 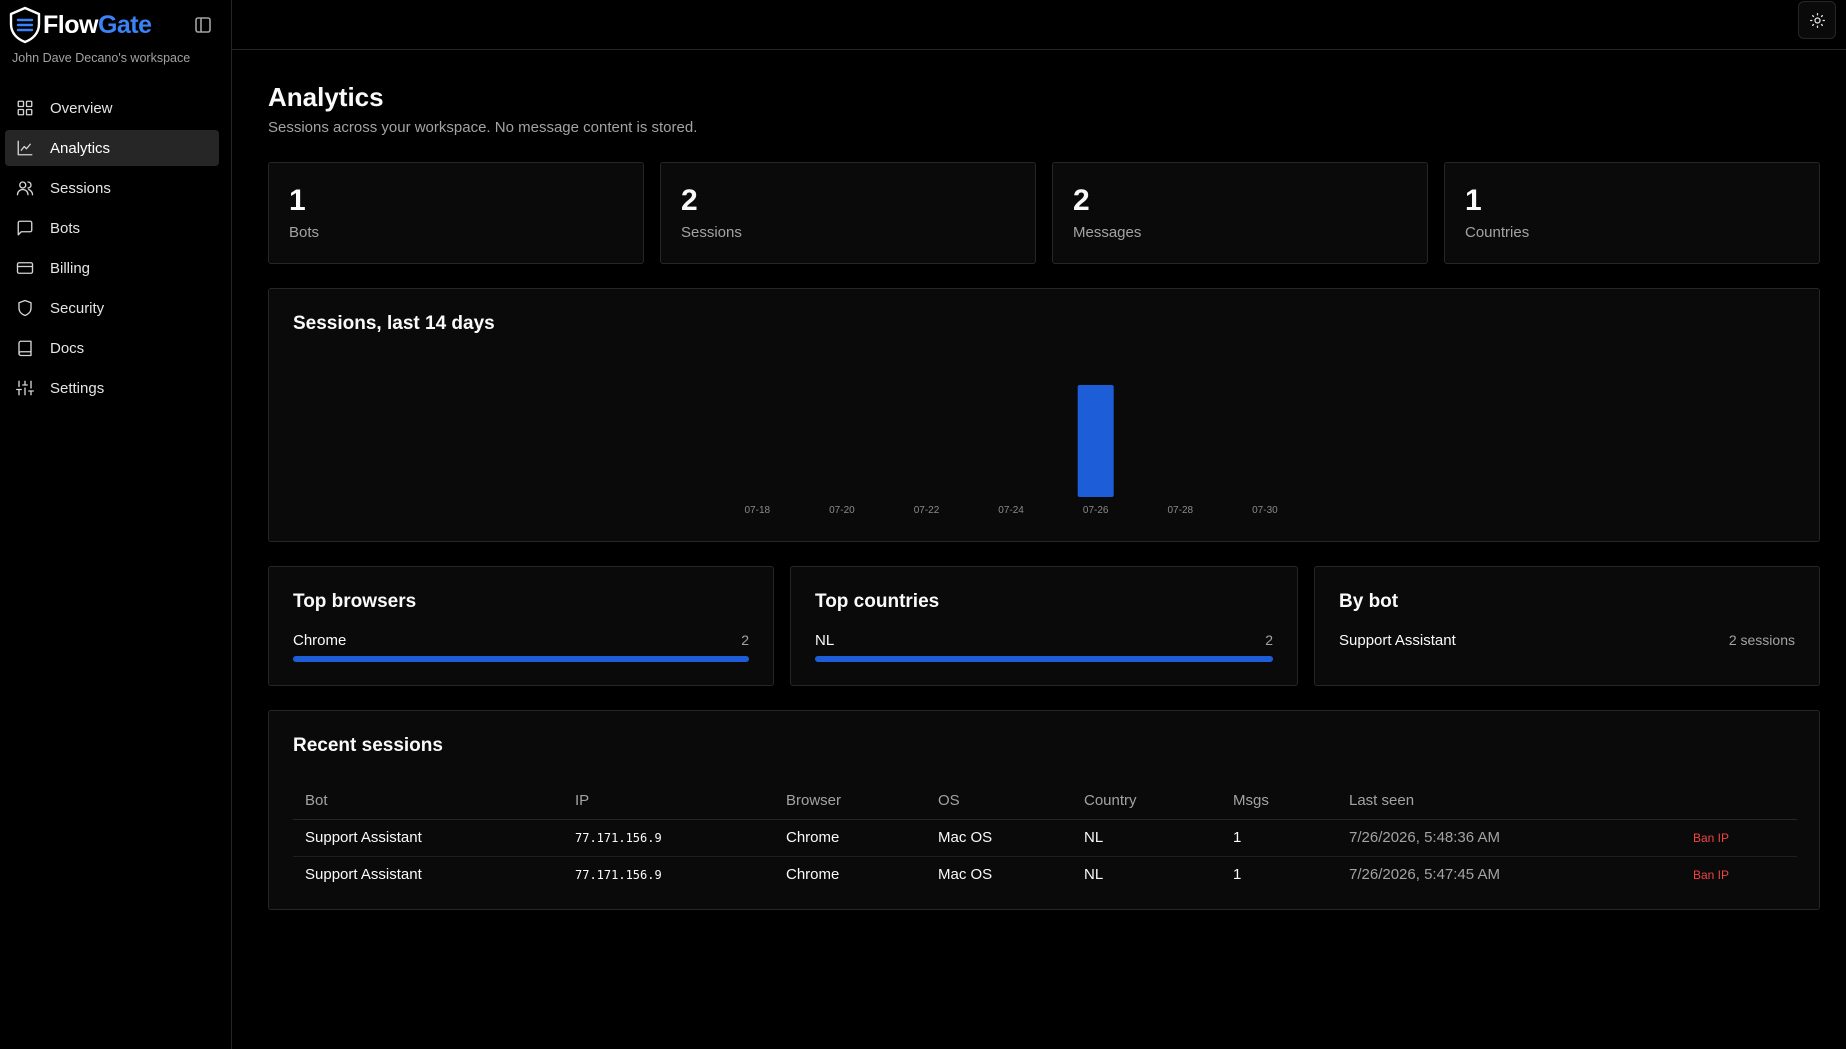 I want to click on top-browsers-card: Top browsers Chrome 2, so click(x=521, y=626).